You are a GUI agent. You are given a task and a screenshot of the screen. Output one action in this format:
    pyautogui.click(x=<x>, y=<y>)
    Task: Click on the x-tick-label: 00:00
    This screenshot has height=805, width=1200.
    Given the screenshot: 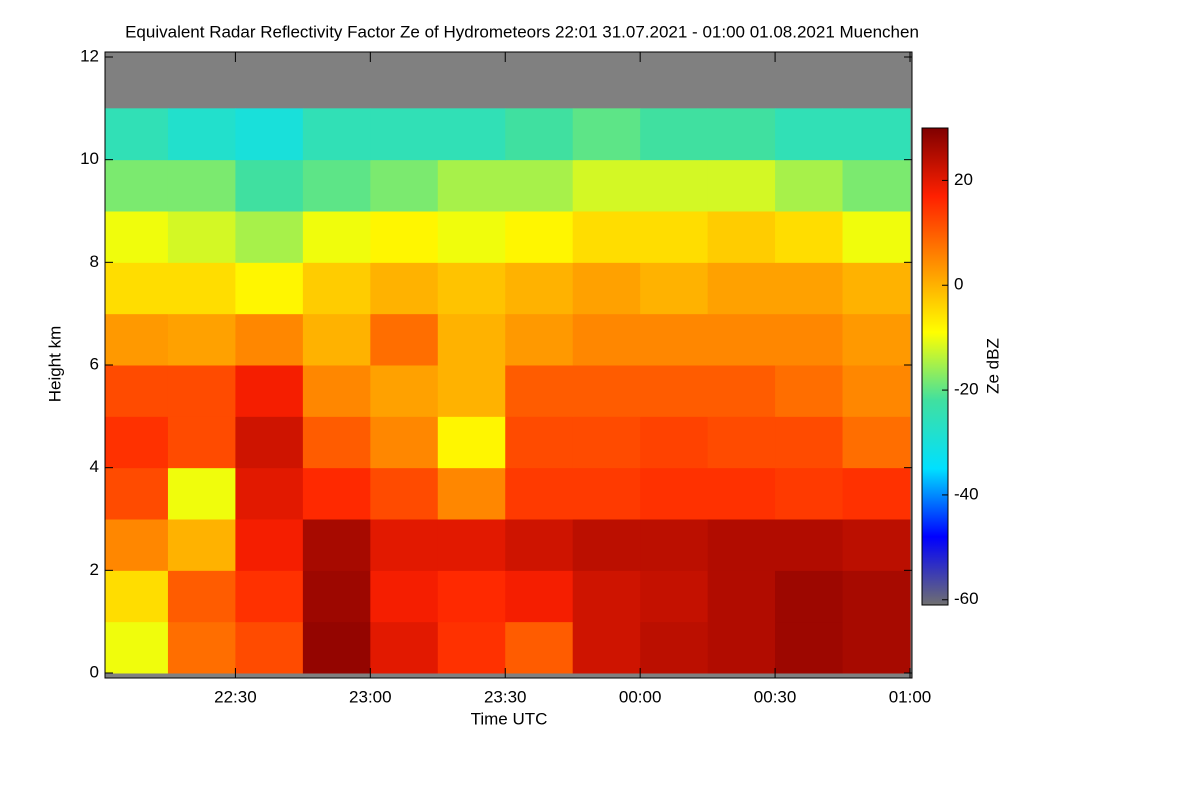 What is the action you would take?
    pyautogui.click(x=640, y=696)
    